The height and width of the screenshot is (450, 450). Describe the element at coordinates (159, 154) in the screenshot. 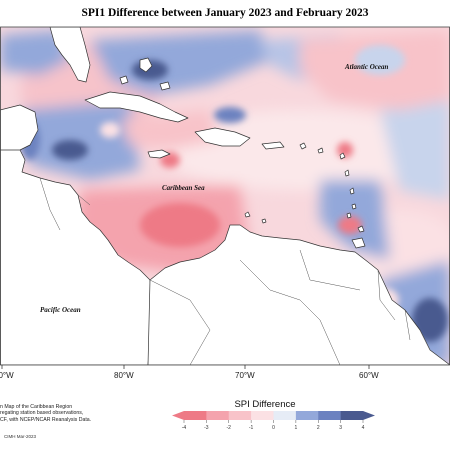

I see `jamaica` at that location.